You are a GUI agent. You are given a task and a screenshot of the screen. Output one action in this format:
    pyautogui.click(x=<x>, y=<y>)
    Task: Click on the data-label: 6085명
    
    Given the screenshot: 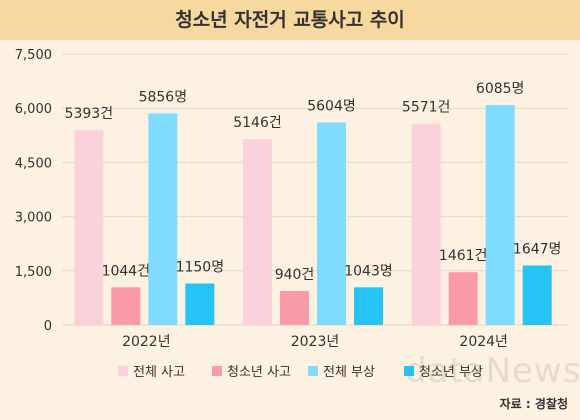 What is the action you would take?
    pyautogui.click(x=500, y=89)
    